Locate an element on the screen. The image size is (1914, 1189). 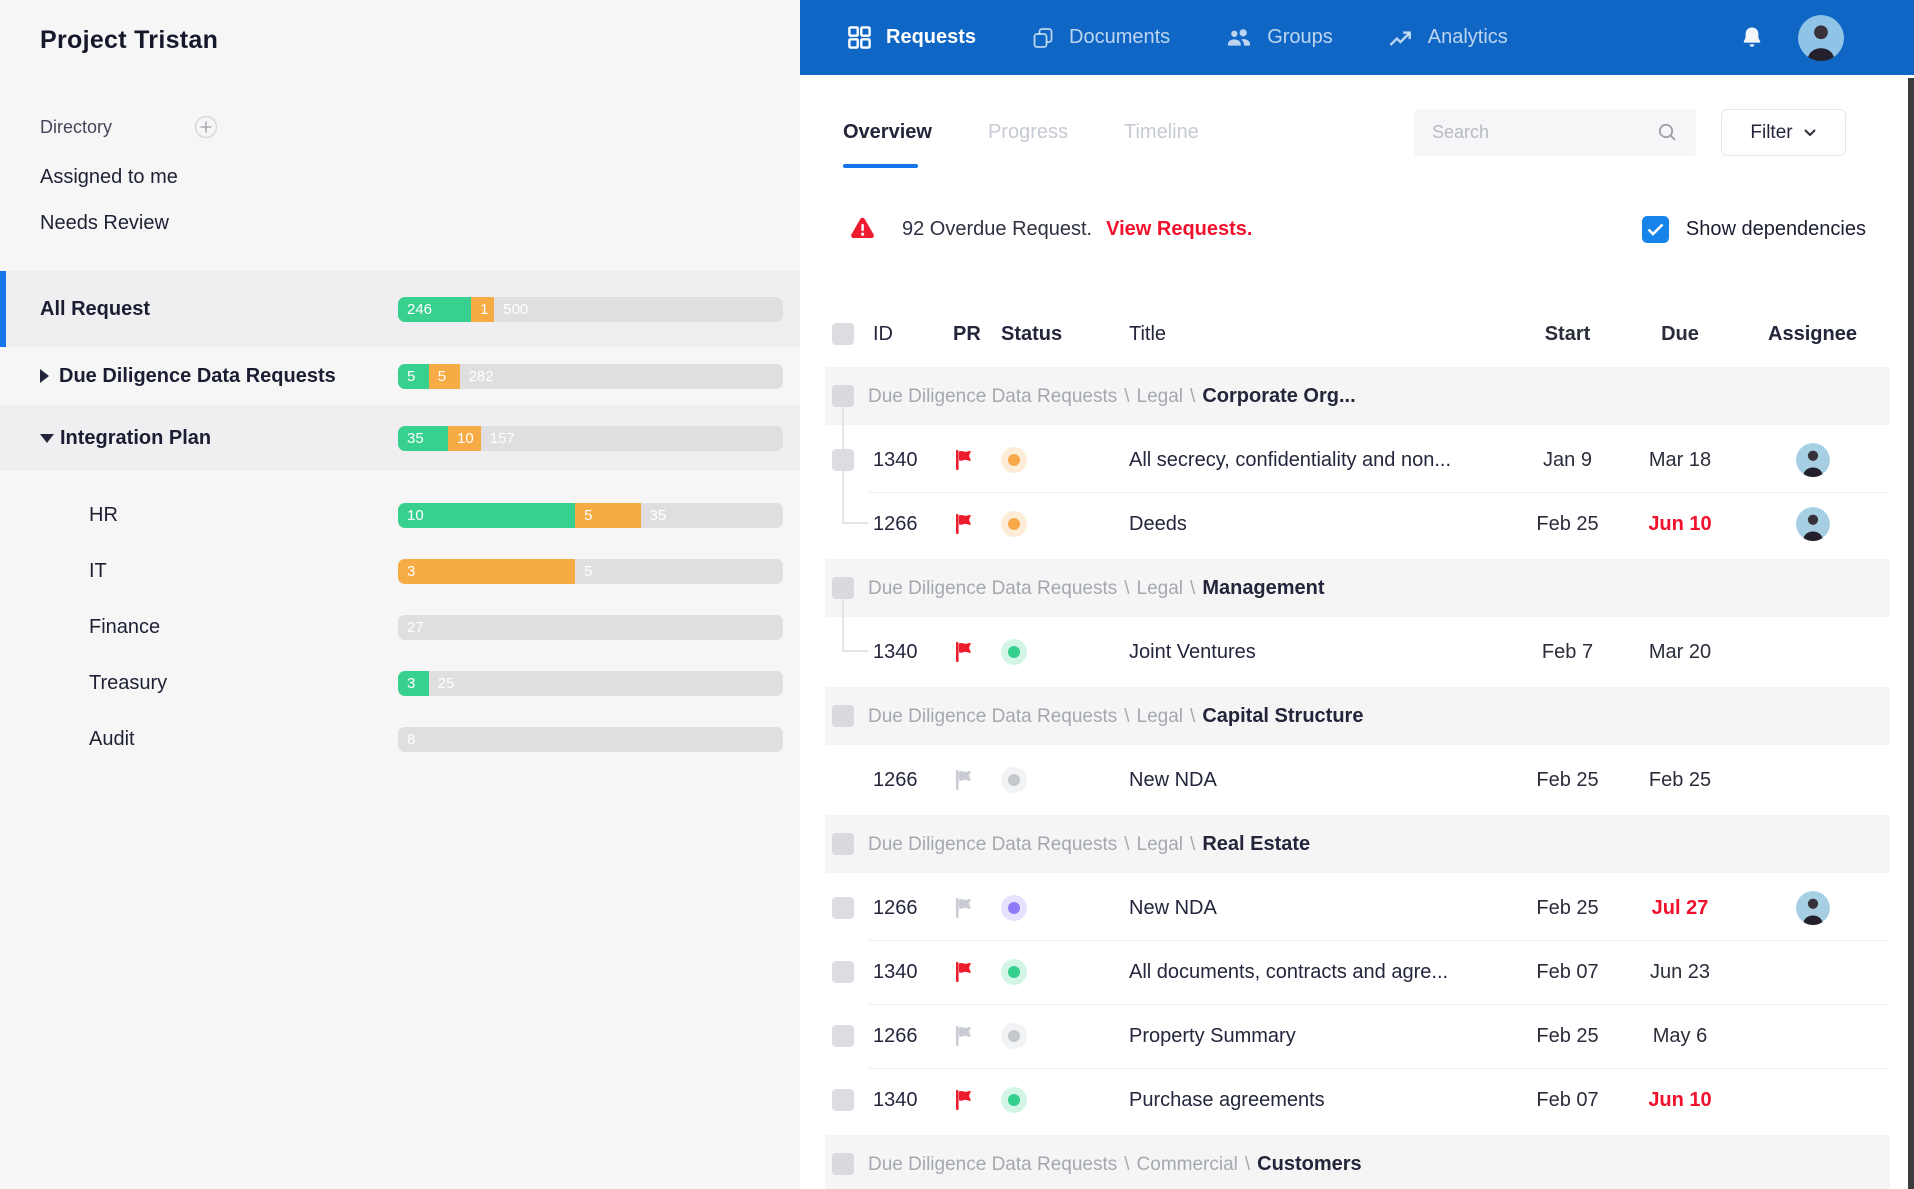
start-date: Feb 7 is located at coordinates (1567, 651).